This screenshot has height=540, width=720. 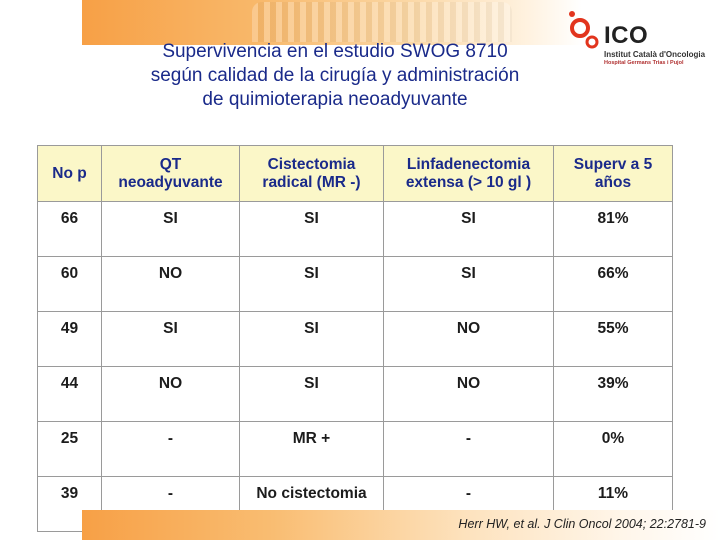 What do you see at coordinates (613, 173) in the screenshot?
I see `header-supervivencia: Superv a 5 años` at bounding box center [613, 173].